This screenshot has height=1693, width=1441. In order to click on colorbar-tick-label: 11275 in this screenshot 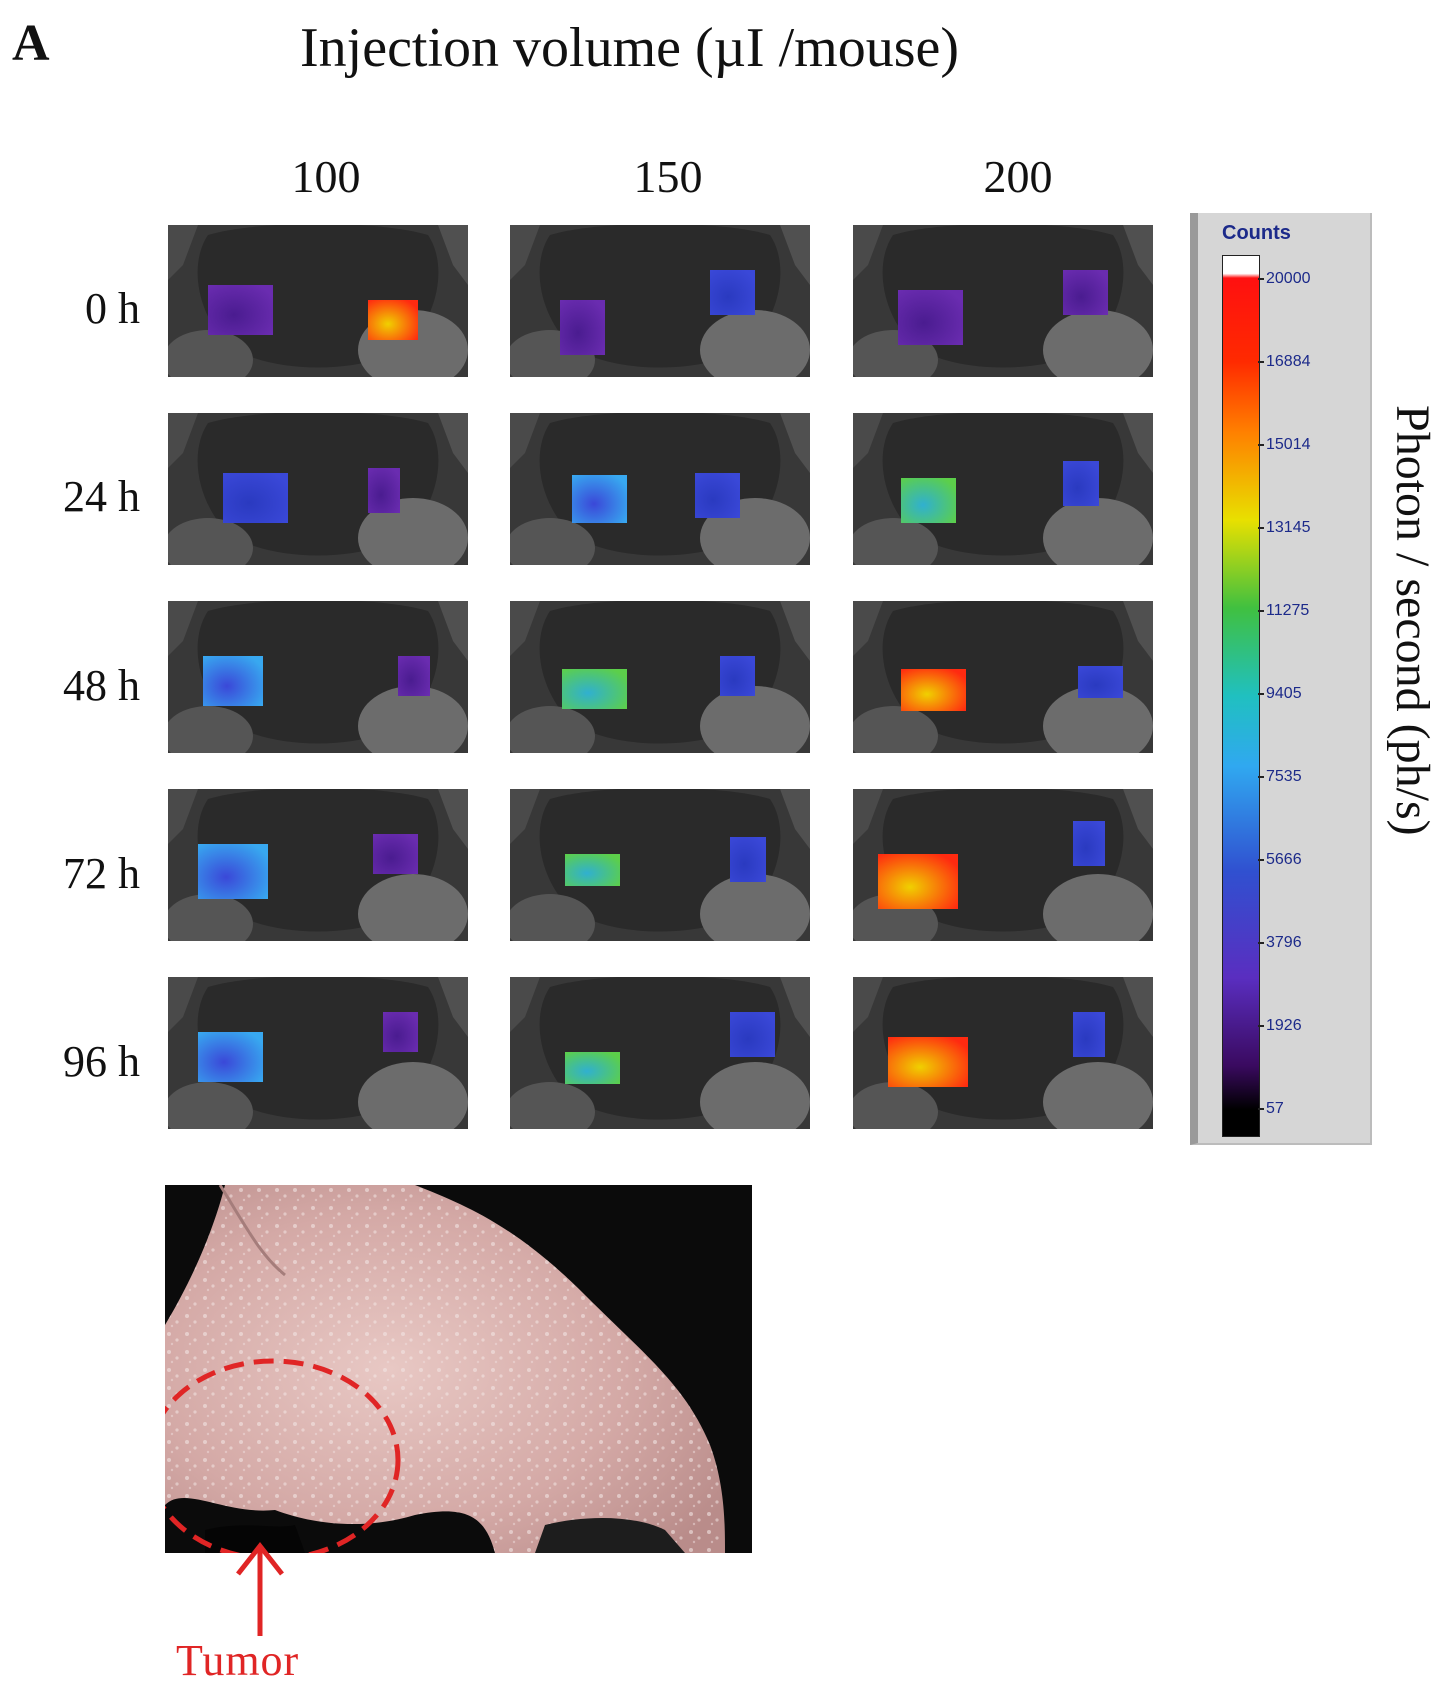, I will do `click(1288, 610)`.